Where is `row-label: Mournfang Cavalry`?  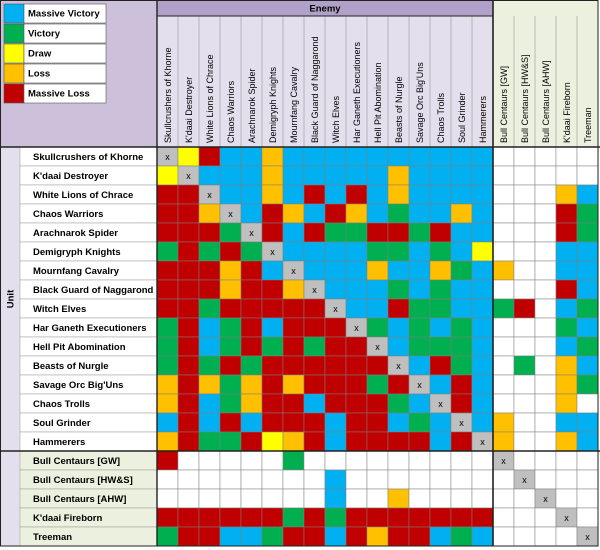 row-label: Mournfang Cavalry is located at coordinates (76, 271).